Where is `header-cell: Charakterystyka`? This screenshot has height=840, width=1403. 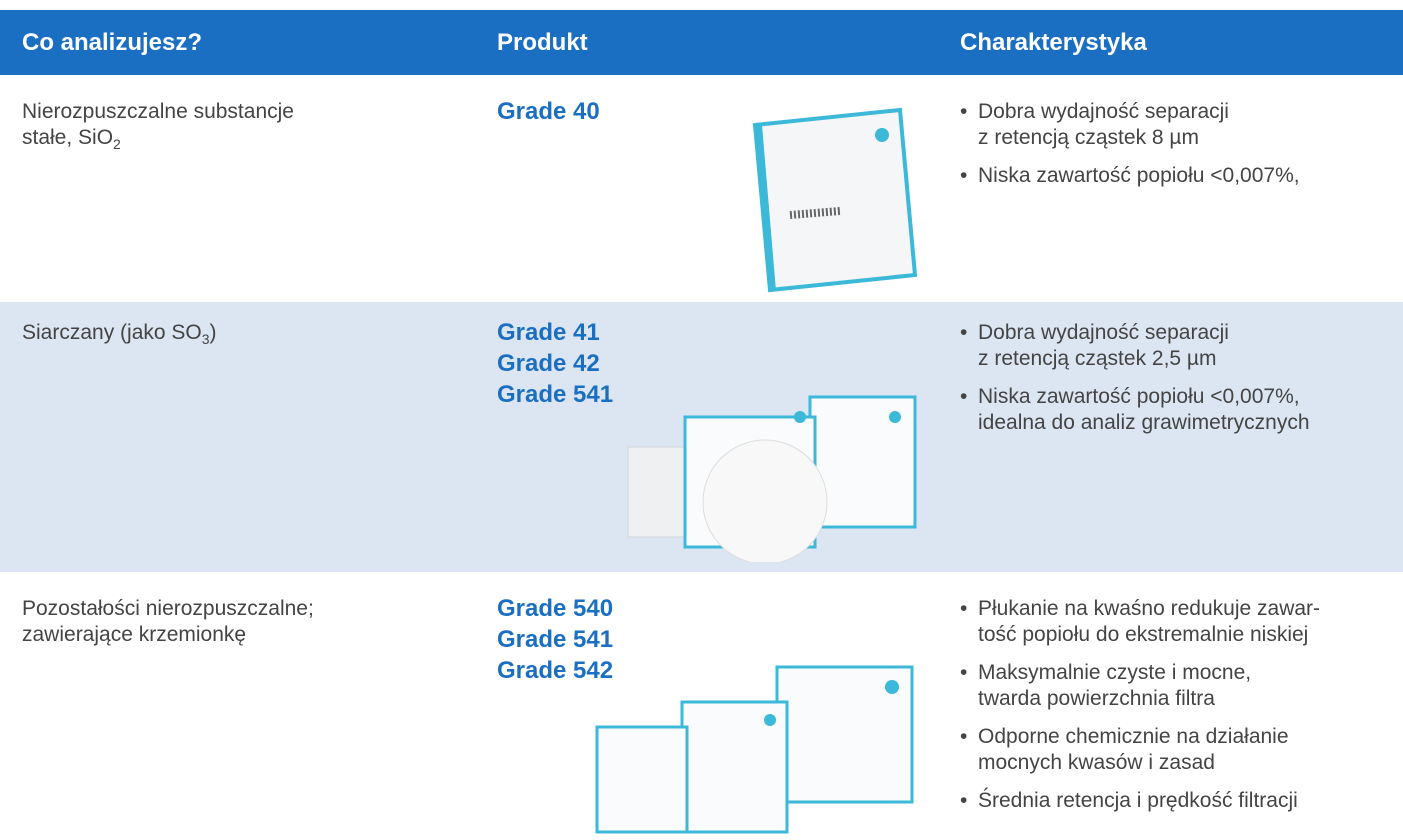 header-cell: Charakterystyka is located at coordinates (1053, 42).